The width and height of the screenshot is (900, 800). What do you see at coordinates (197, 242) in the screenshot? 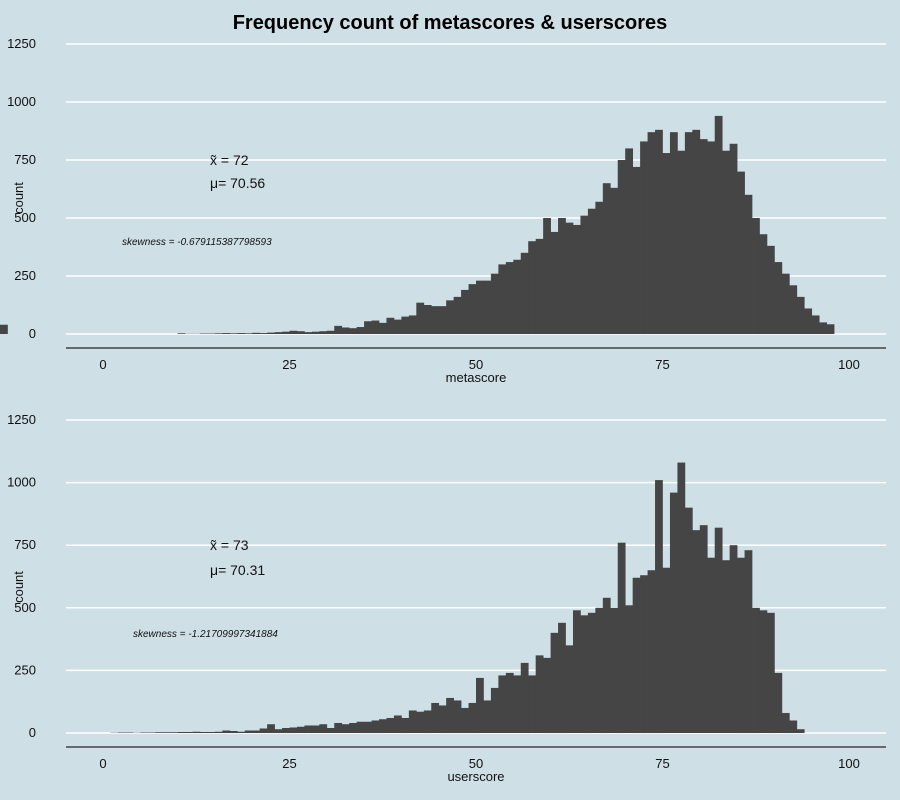
I see `skewness-annotation: skewness = -0.679115387798593` at bounding box center [197, 242].